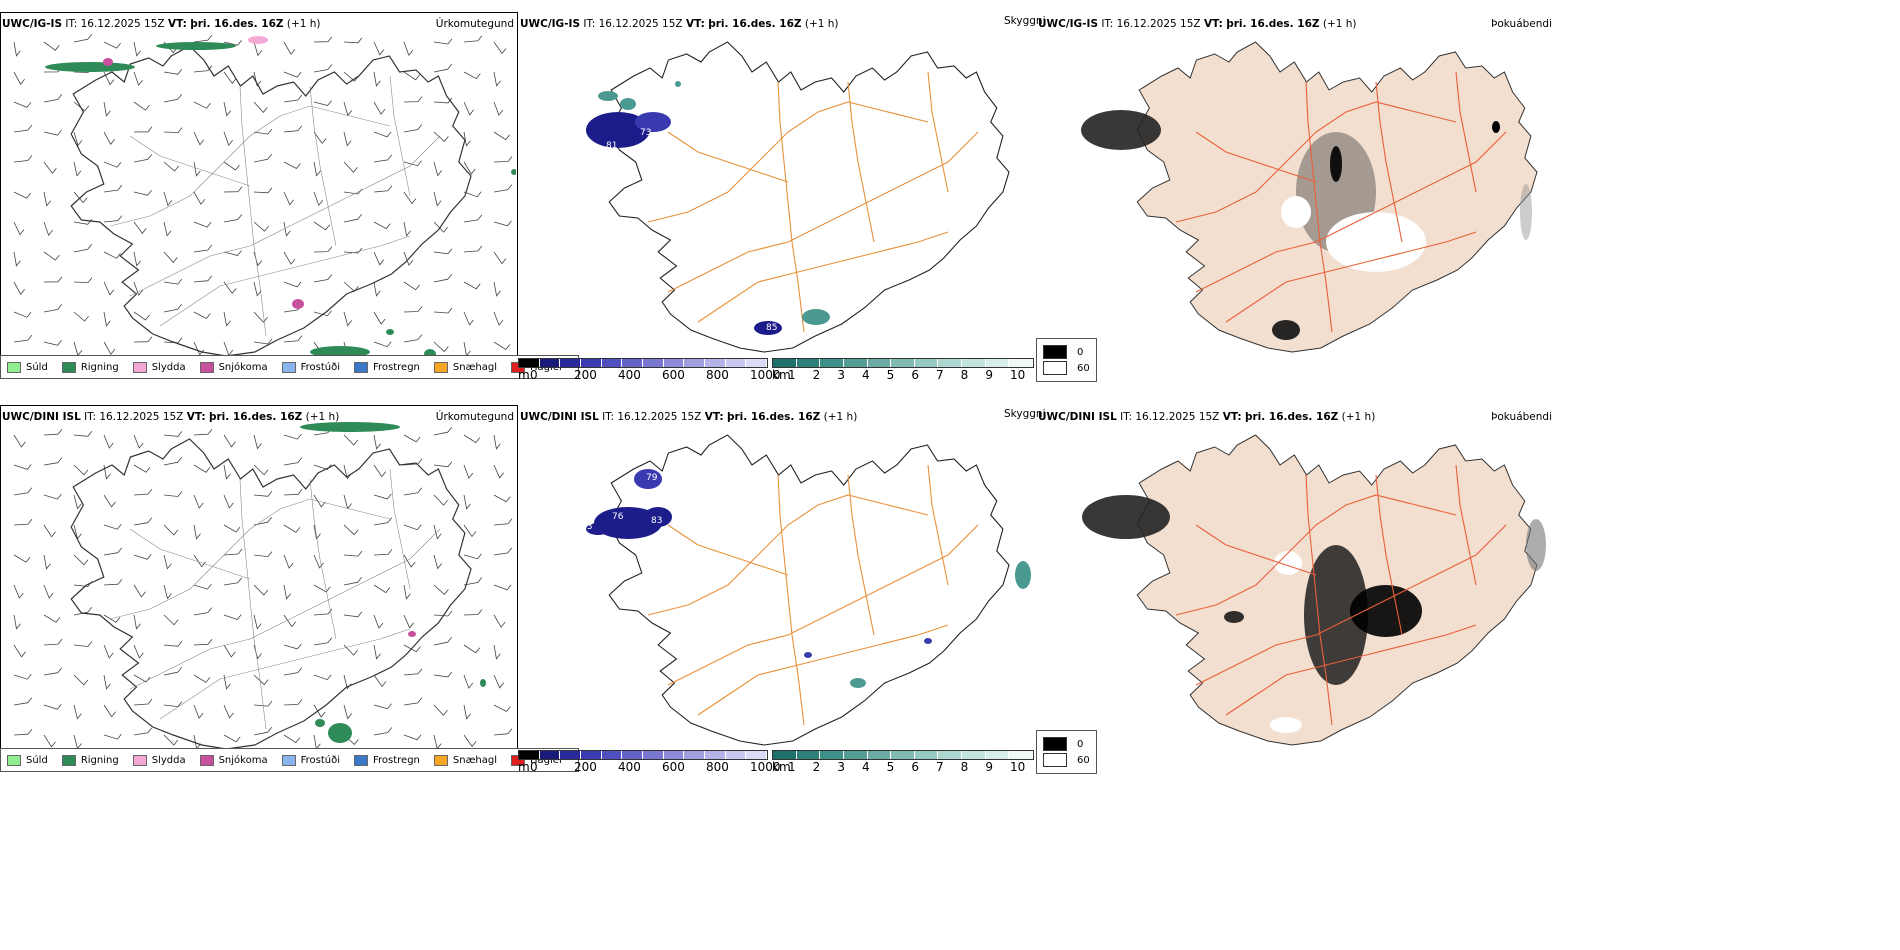 Image resolution: width=1900 pixels, height=950 pixels. What do you see at coordinates (99, 367) in the screenshot?
I see `legend-label: Rigning` at bounding box center [99, 367].